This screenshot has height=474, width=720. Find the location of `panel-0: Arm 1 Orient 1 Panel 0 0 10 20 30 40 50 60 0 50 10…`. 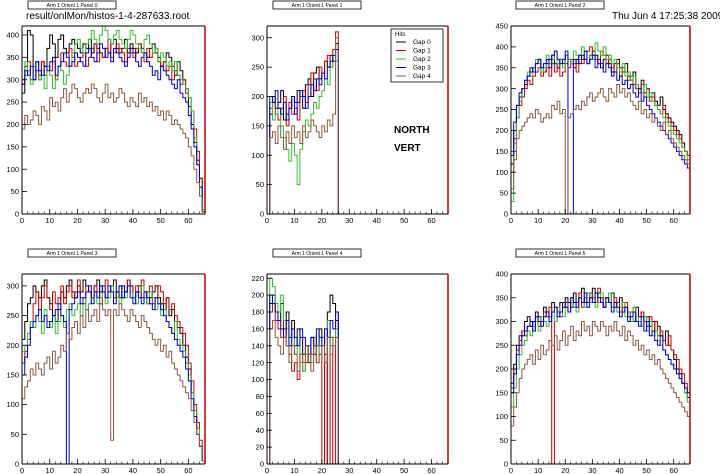

panel-0: Arm 1 Orient 1 Panel 0 0 10 20 30 40 50 60 0 50 10… is located at coordinates (106, 112).